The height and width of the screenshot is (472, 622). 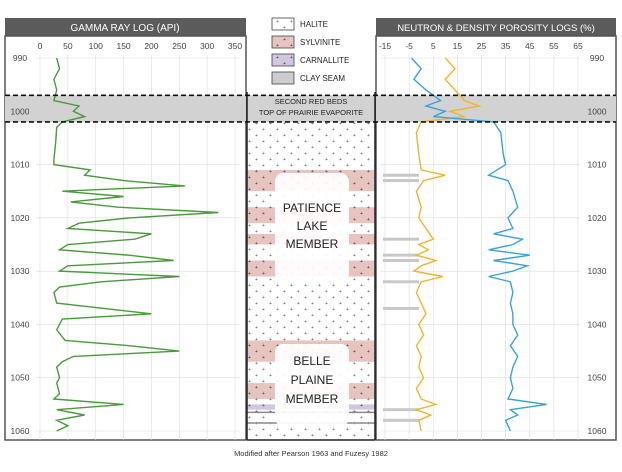 I want to click on gamma-depth-label: 1030, so click(x=20, y=271).